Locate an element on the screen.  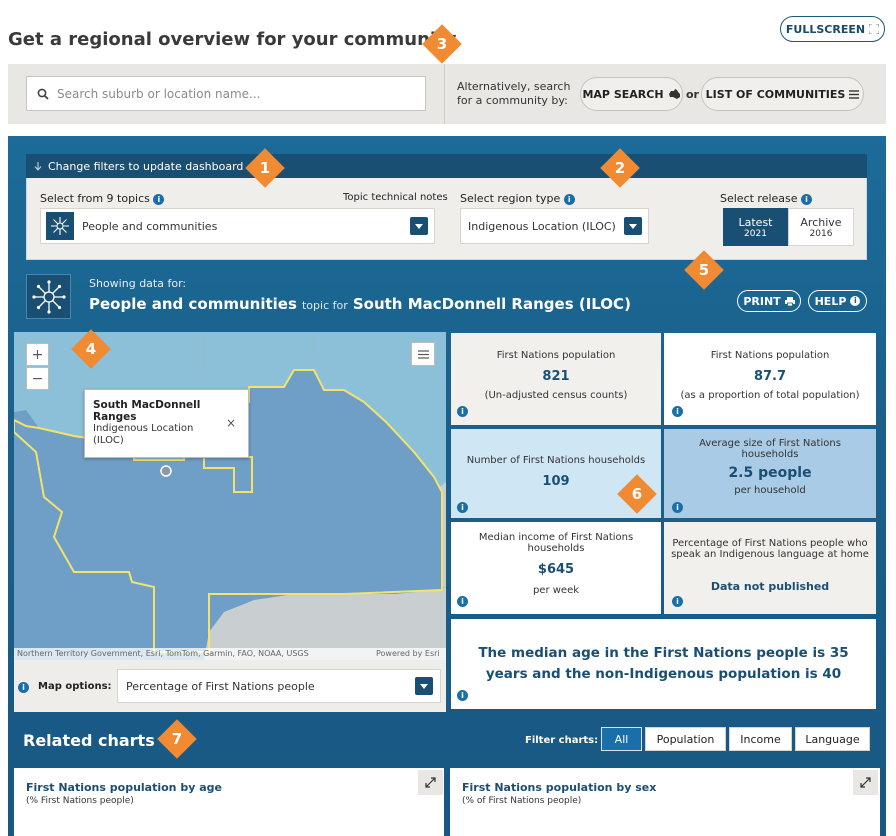
map-options-label: Map options: is located at coordinates (75, 686).